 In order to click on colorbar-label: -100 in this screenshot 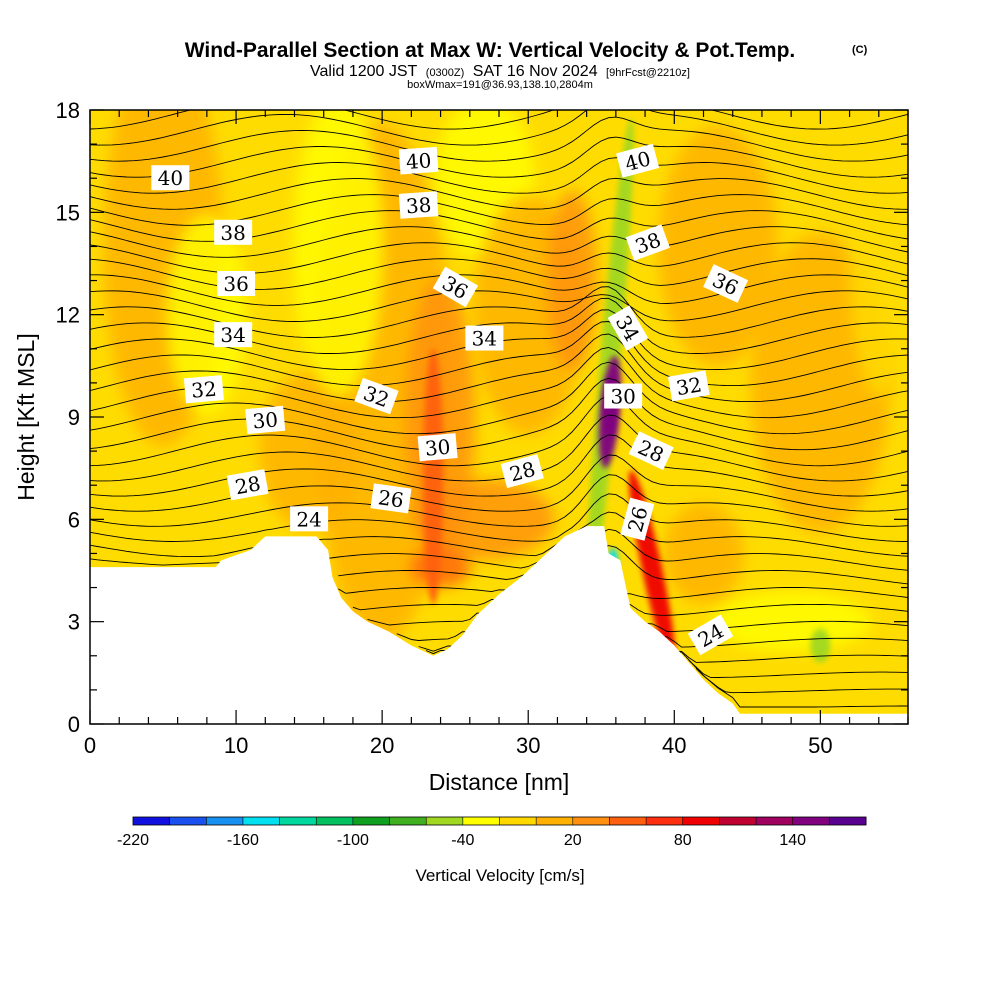, I will do `click(353, 840)`.